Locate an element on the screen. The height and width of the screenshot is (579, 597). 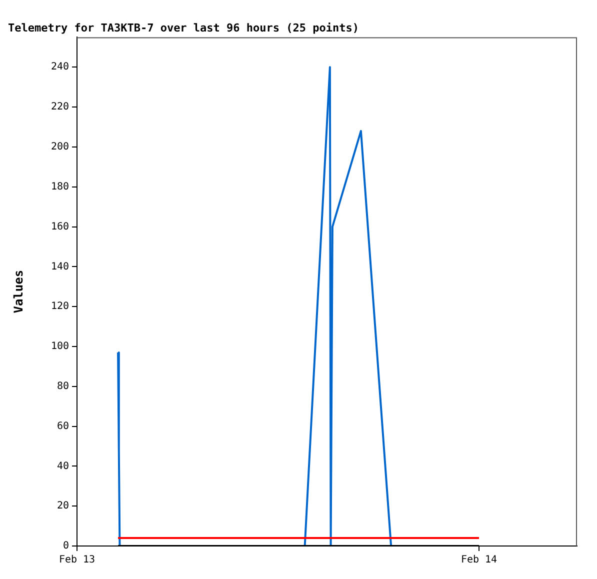
y-tick-label: 100 is located at coordinates (59, 346).